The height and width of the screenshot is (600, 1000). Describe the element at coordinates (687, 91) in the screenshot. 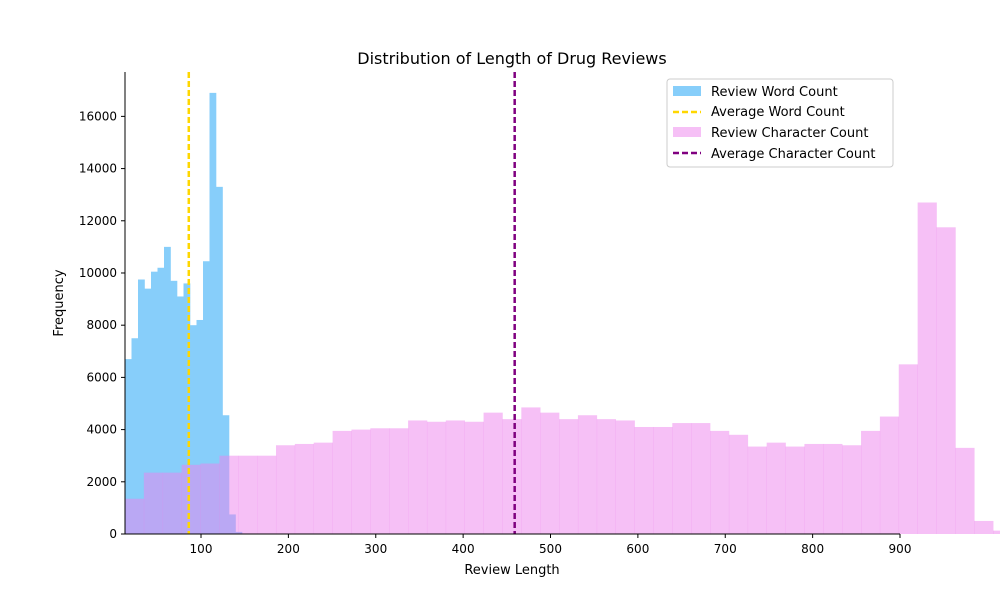

I see `legend-swatch-word-count` at that location.